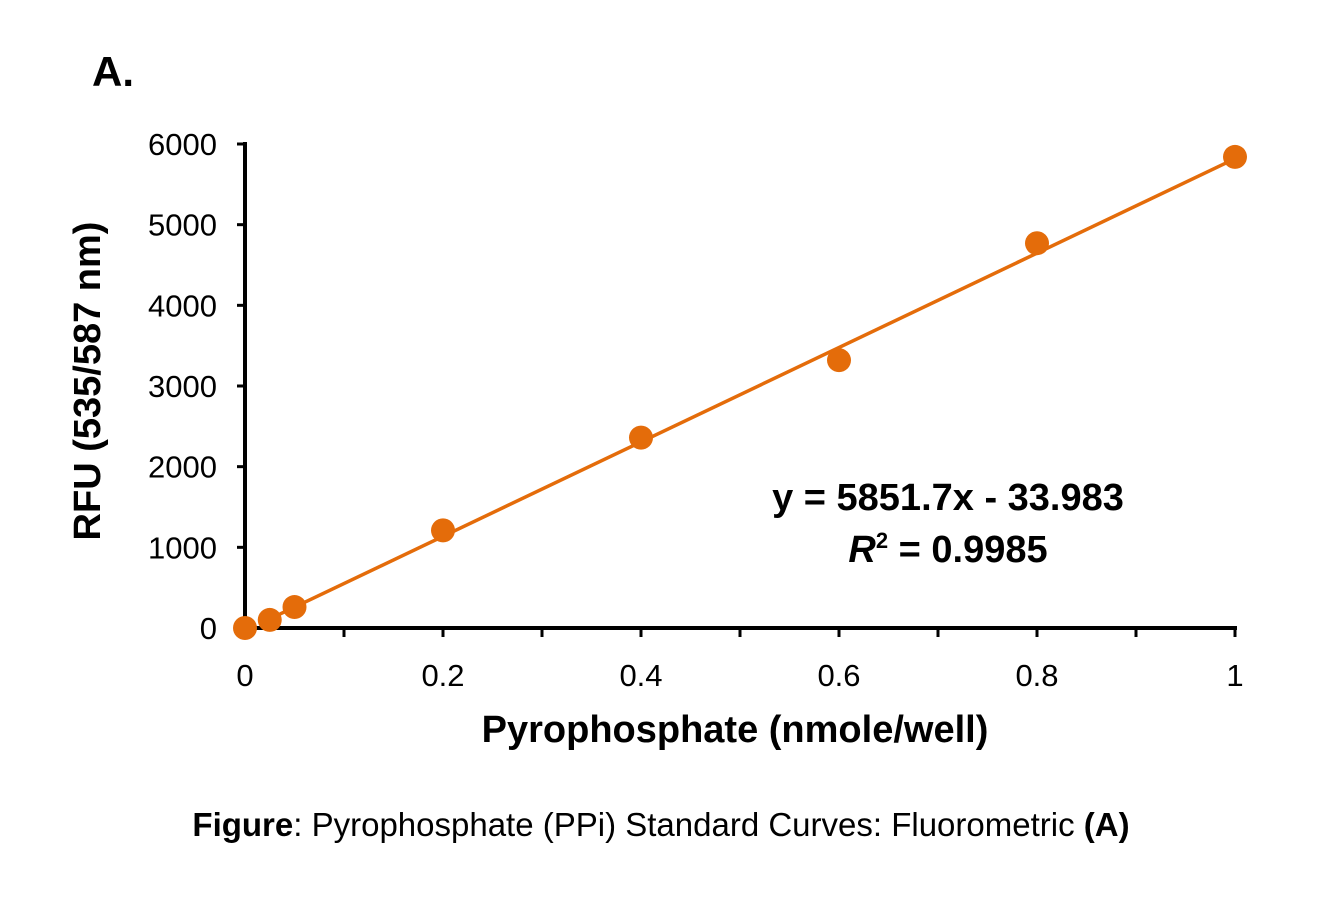 This screenshot has height=900, width=1322. What do you see at coordinates (1106, 824) in the screenshot?
I see `caption-suffix: (A)` at bounding box center [1106, 824].